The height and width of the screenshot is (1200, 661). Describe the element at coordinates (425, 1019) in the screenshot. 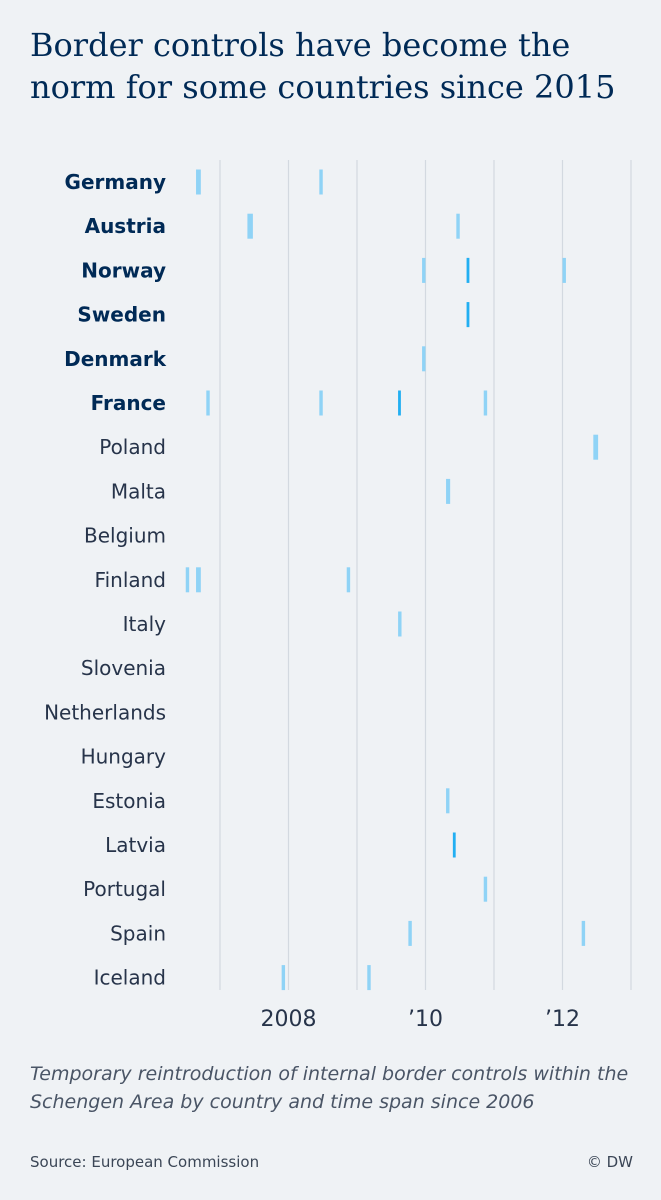

I see `x-tick-label: ’10` at that location.